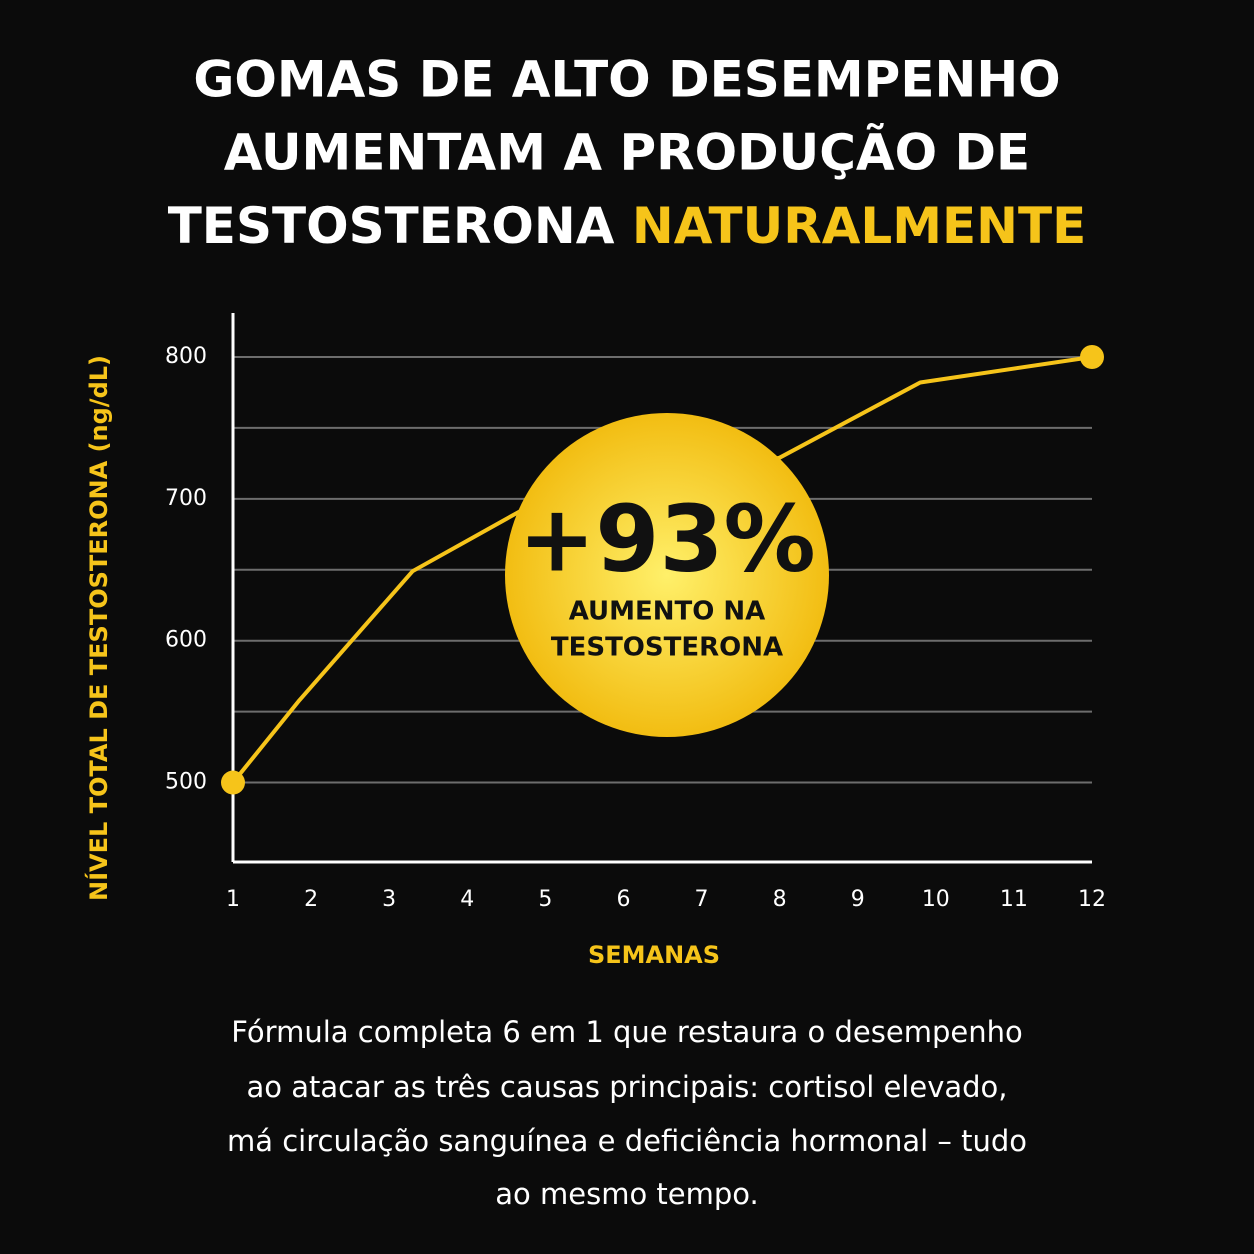 The image size is (1254, 1254). Describe the element at coordinates (1092, 899) in the screenshot. I see `x-tick-label: 12` at that location.